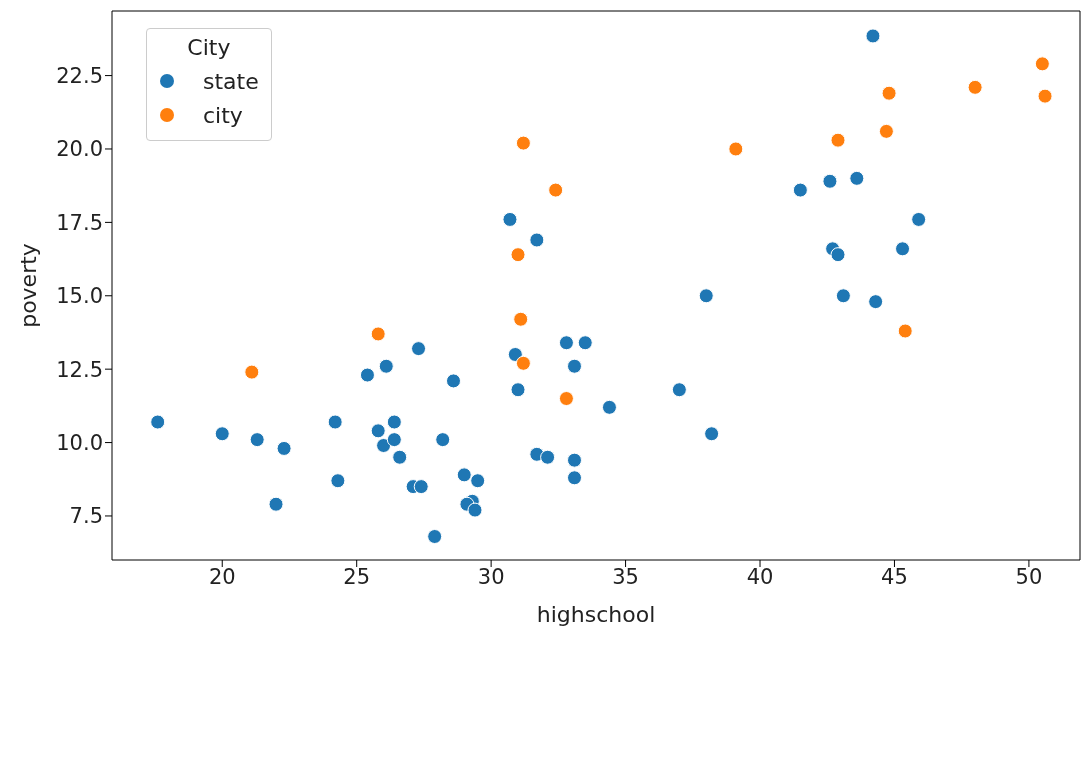 This screenshot has width=1083, height=757. What do you see at coordinates (625, 576) in the screenshot?
I see `x-tick-label: 35` at bounding box center [625, 576].